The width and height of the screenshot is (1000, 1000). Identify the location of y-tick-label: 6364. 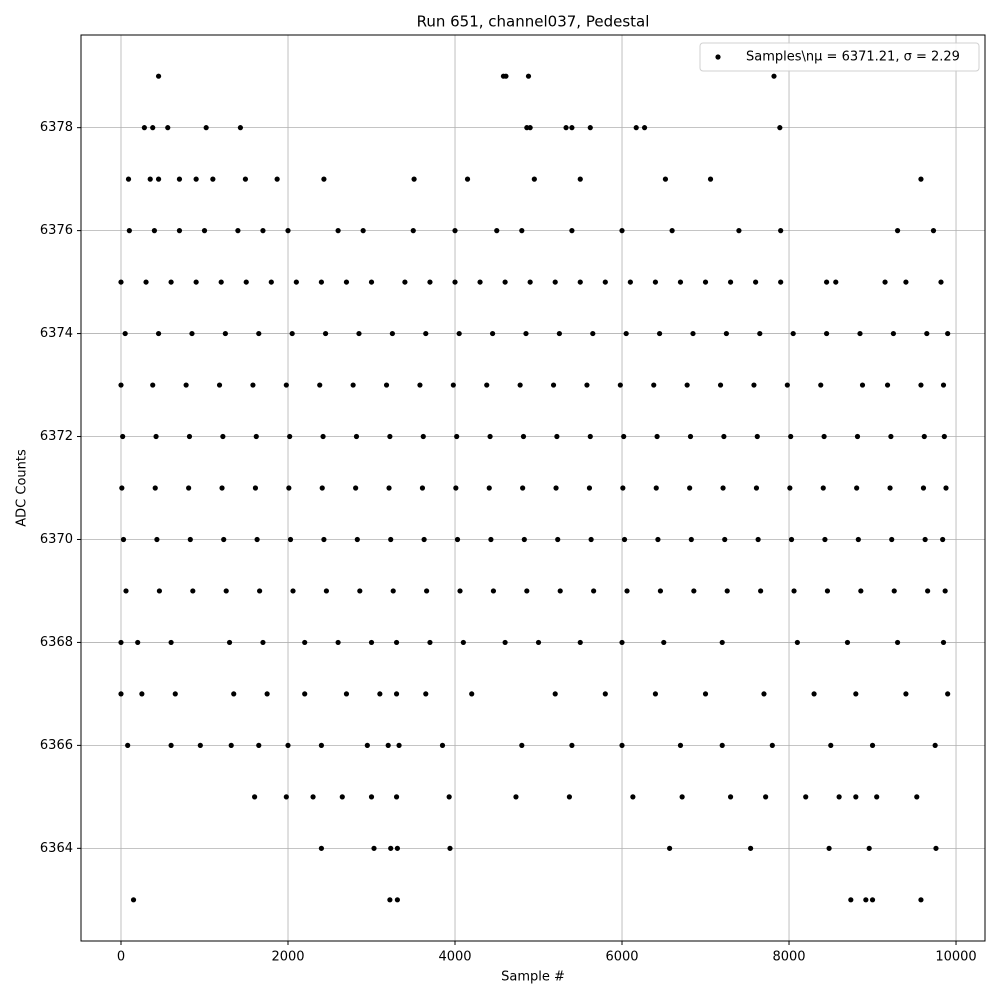
(56, 848).